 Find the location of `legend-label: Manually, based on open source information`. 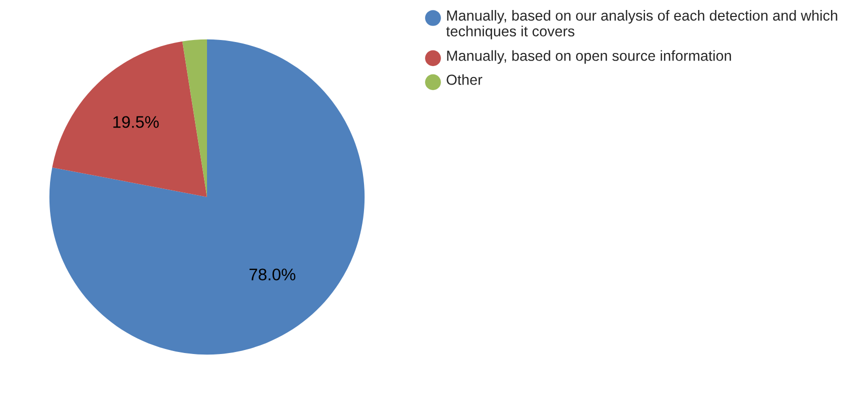

legend-label: Manually, based on open source information is located at coordinates (589, 57).